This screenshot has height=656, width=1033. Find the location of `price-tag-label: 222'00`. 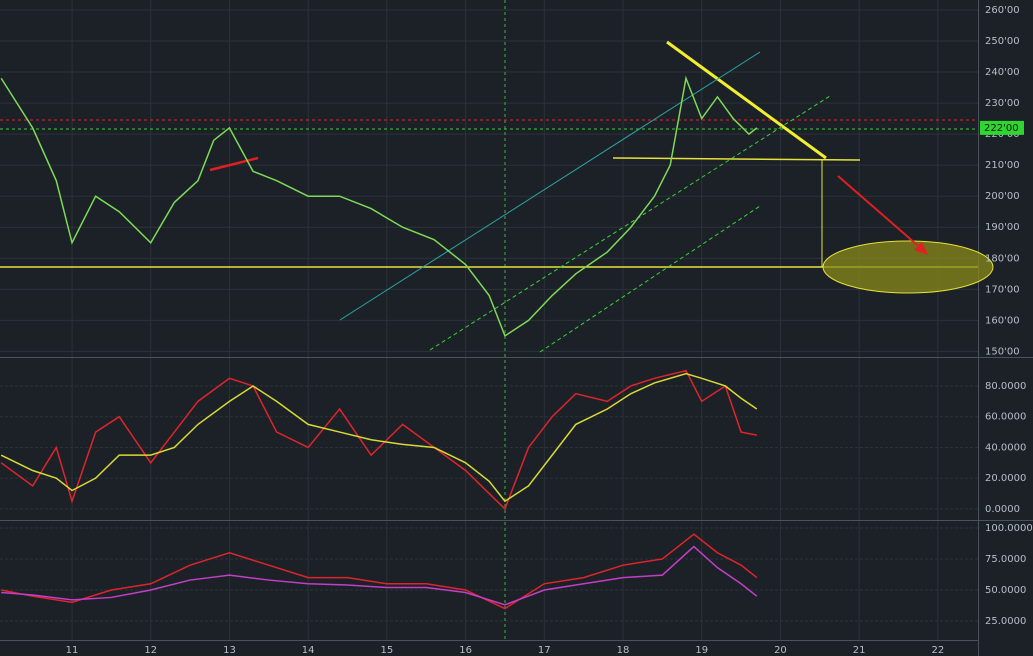

price-tag-label: 222'00 is located at coordinates (1001, 128).